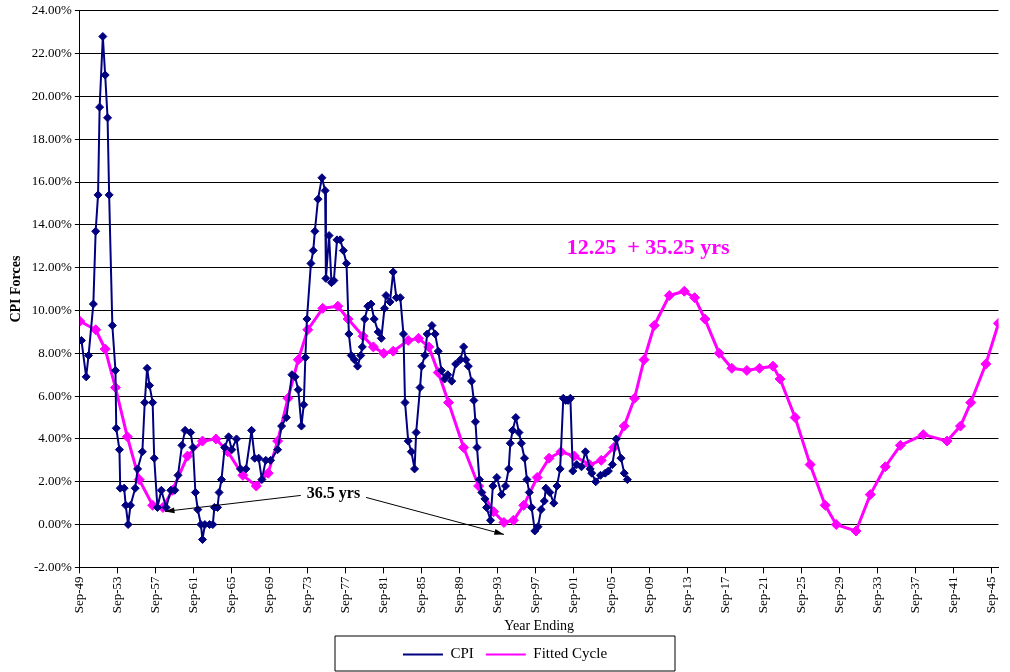  I want to click on x-tick-label: Sep-33, so click(876, 595).